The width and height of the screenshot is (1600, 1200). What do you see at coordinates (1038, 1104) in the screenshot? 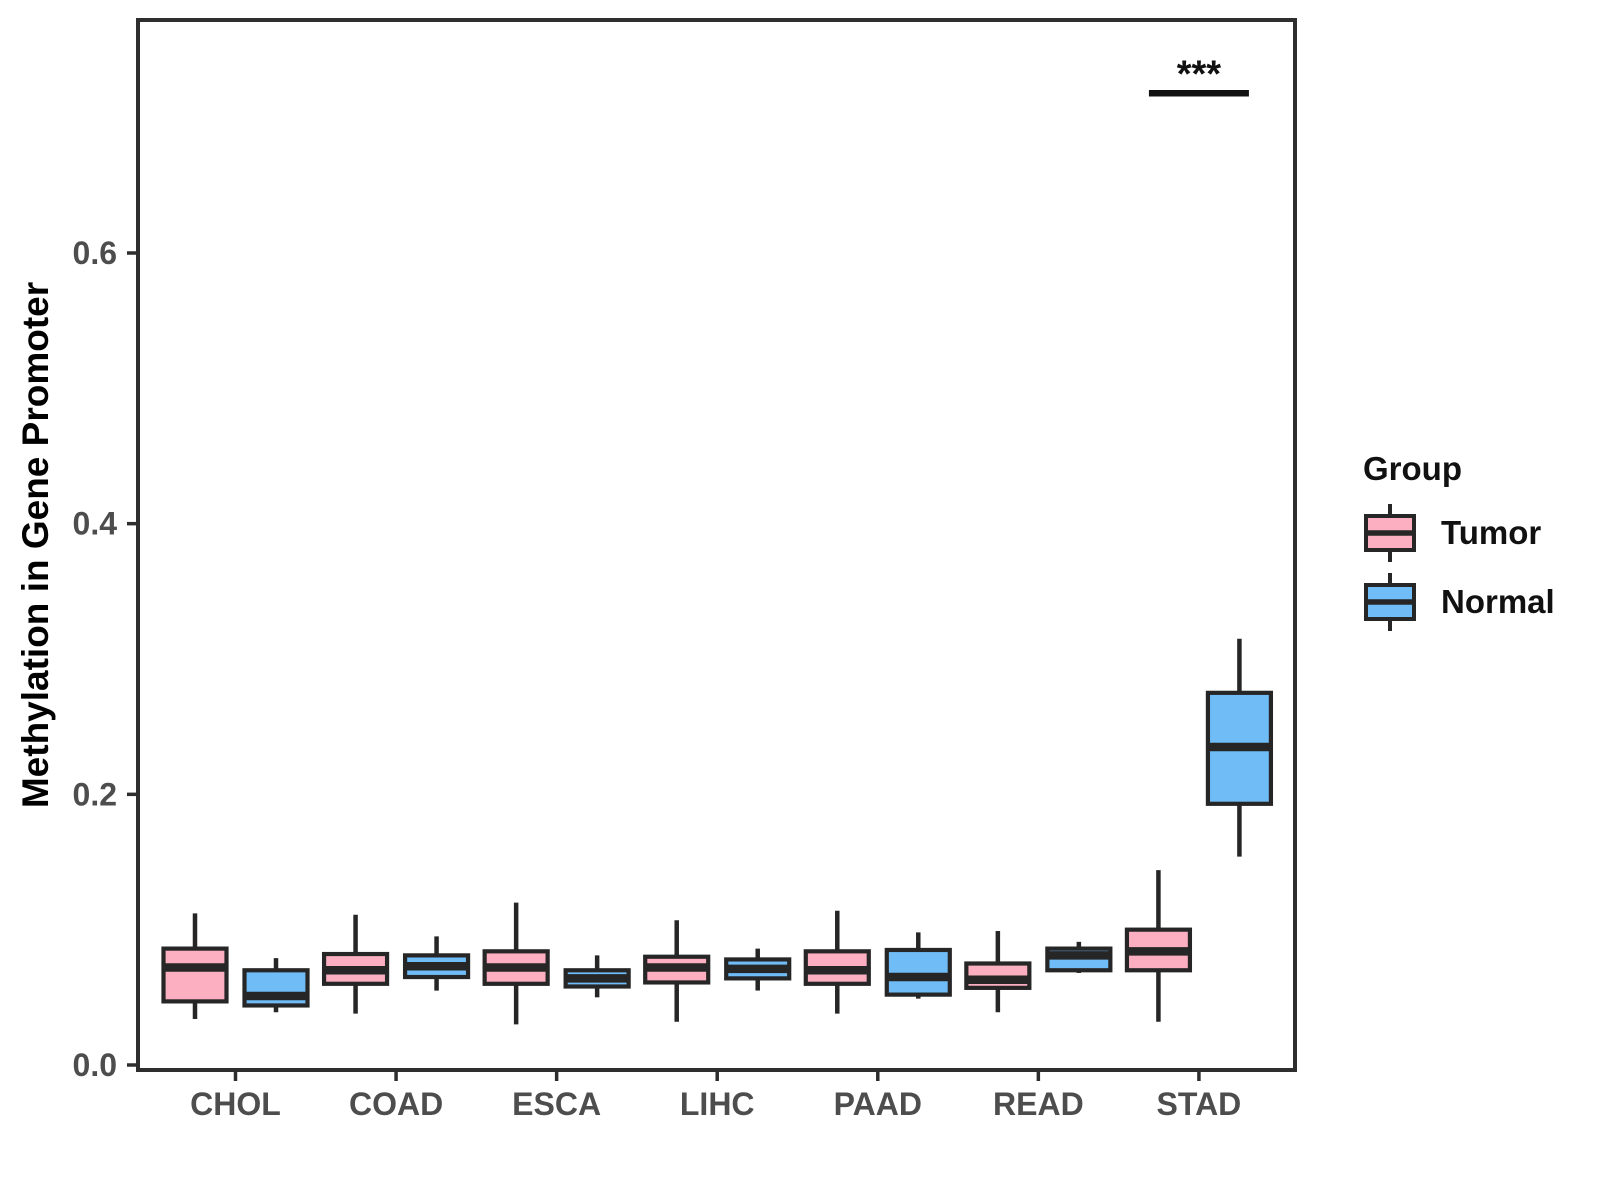
I see `x-tick-label-READ: READ` at bounding box center [1038, 1104].